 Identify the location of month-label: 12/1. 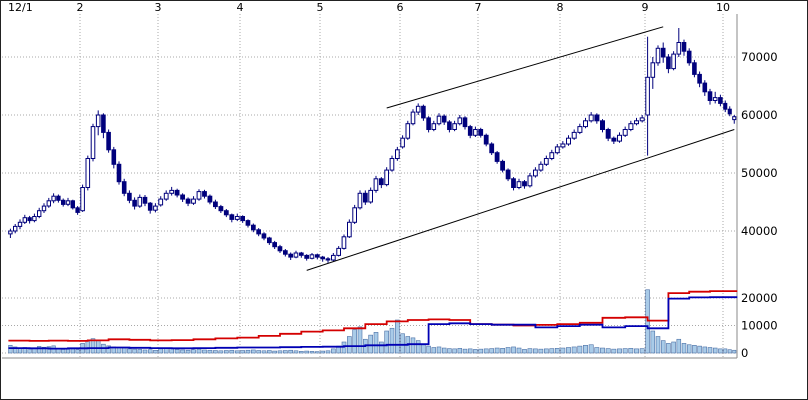
(20, 7).